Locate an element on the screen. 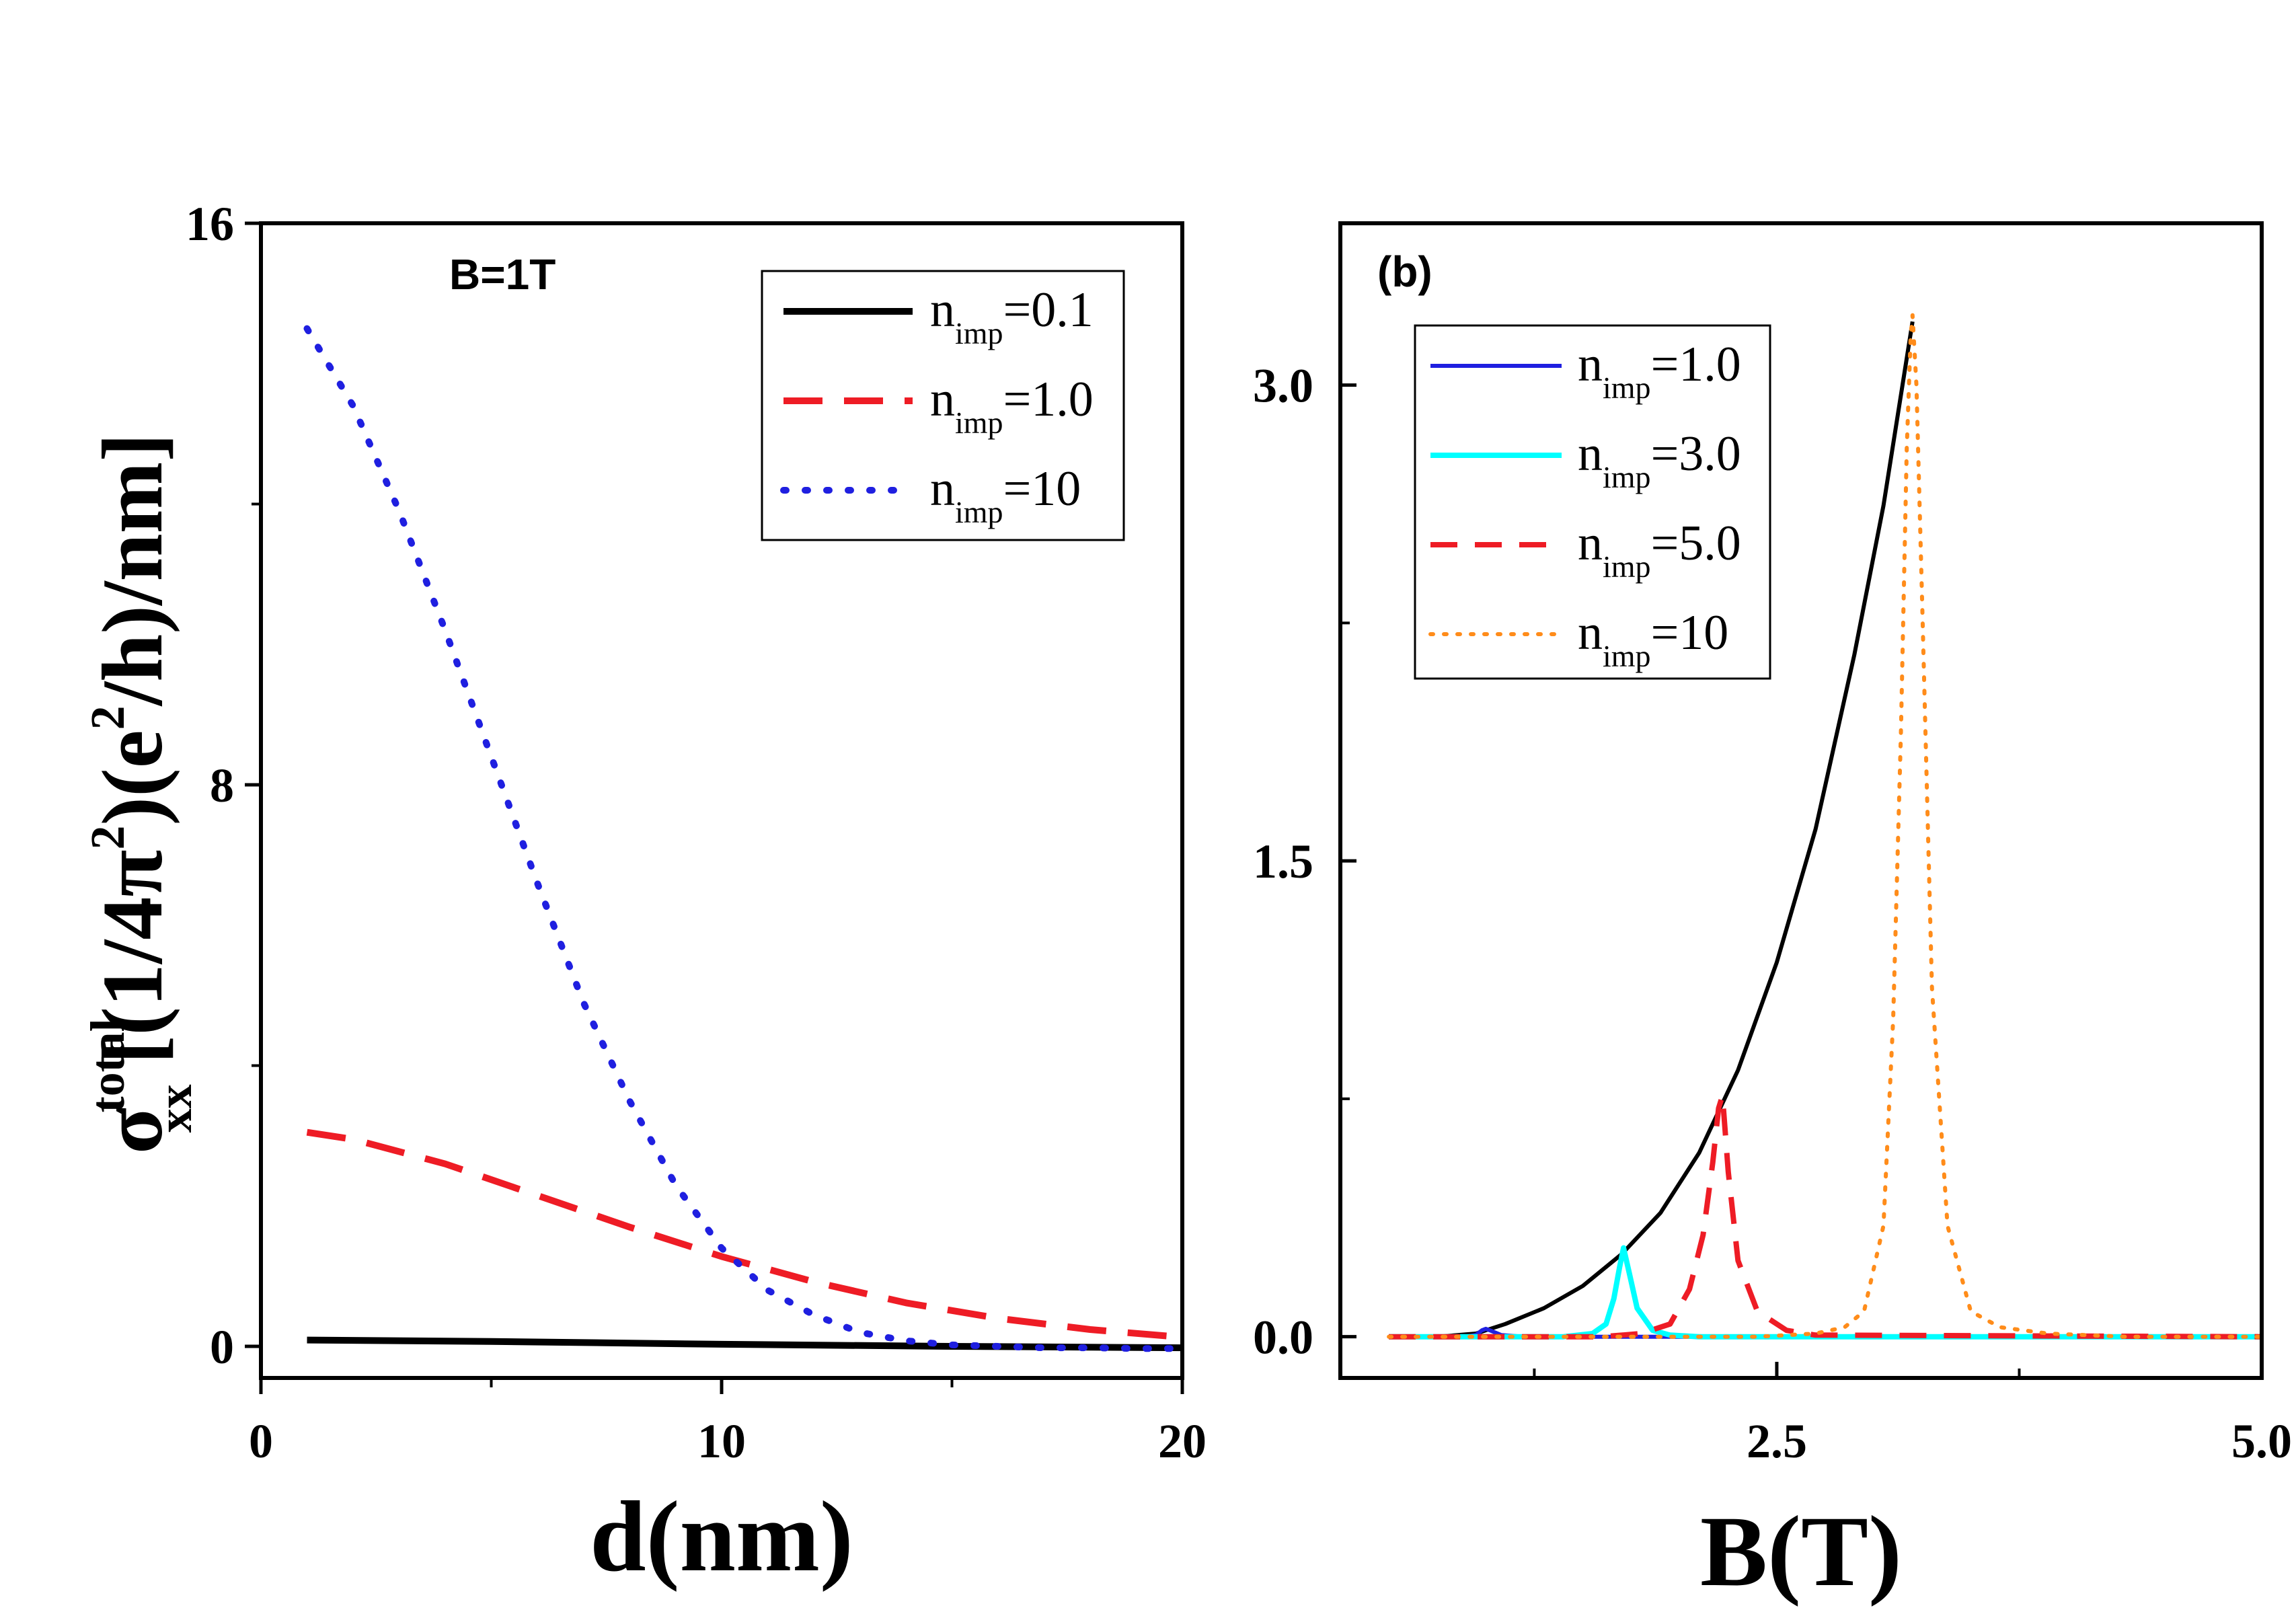  y-tick-label: 3.0 is located at coordinates (1283, 386).